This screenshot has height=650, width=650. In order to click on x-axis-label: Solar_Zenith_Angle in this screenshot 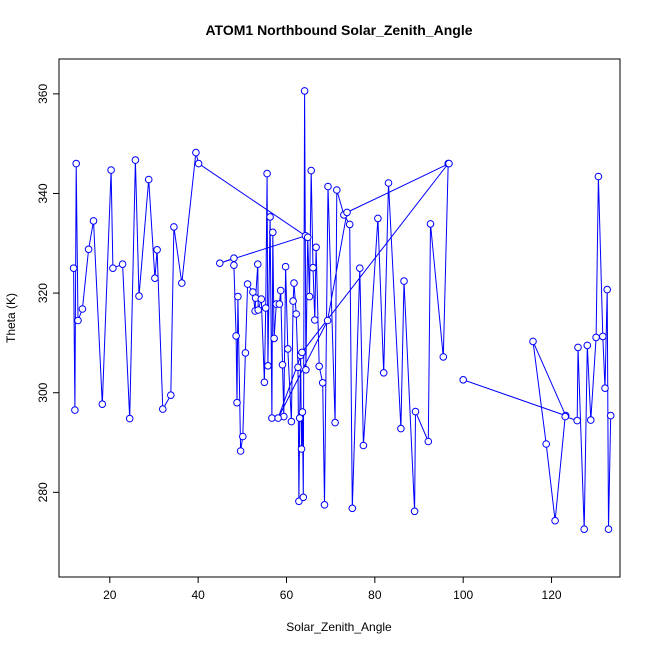, I will do `click(339, 627)`.